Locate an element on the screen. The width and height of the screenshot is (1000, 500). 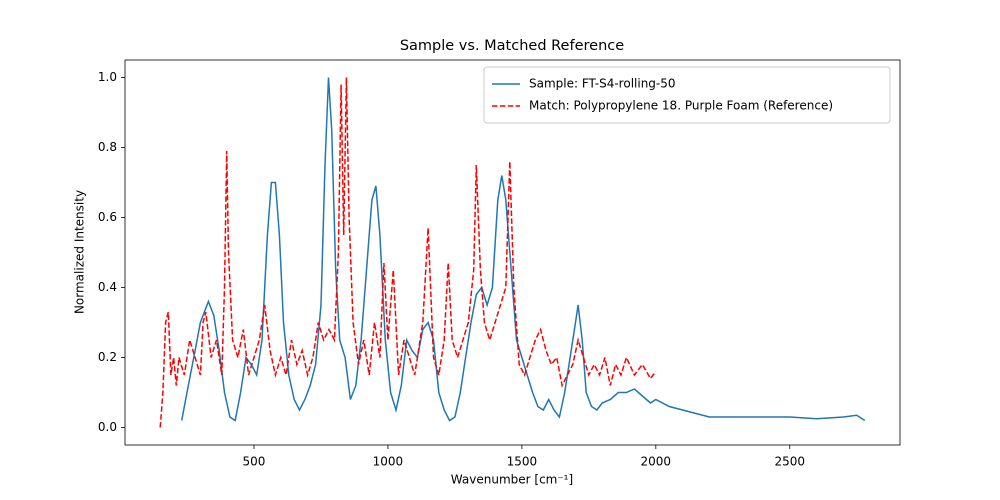
x-tick-label: 1000 is located at coordinates (388, 462).